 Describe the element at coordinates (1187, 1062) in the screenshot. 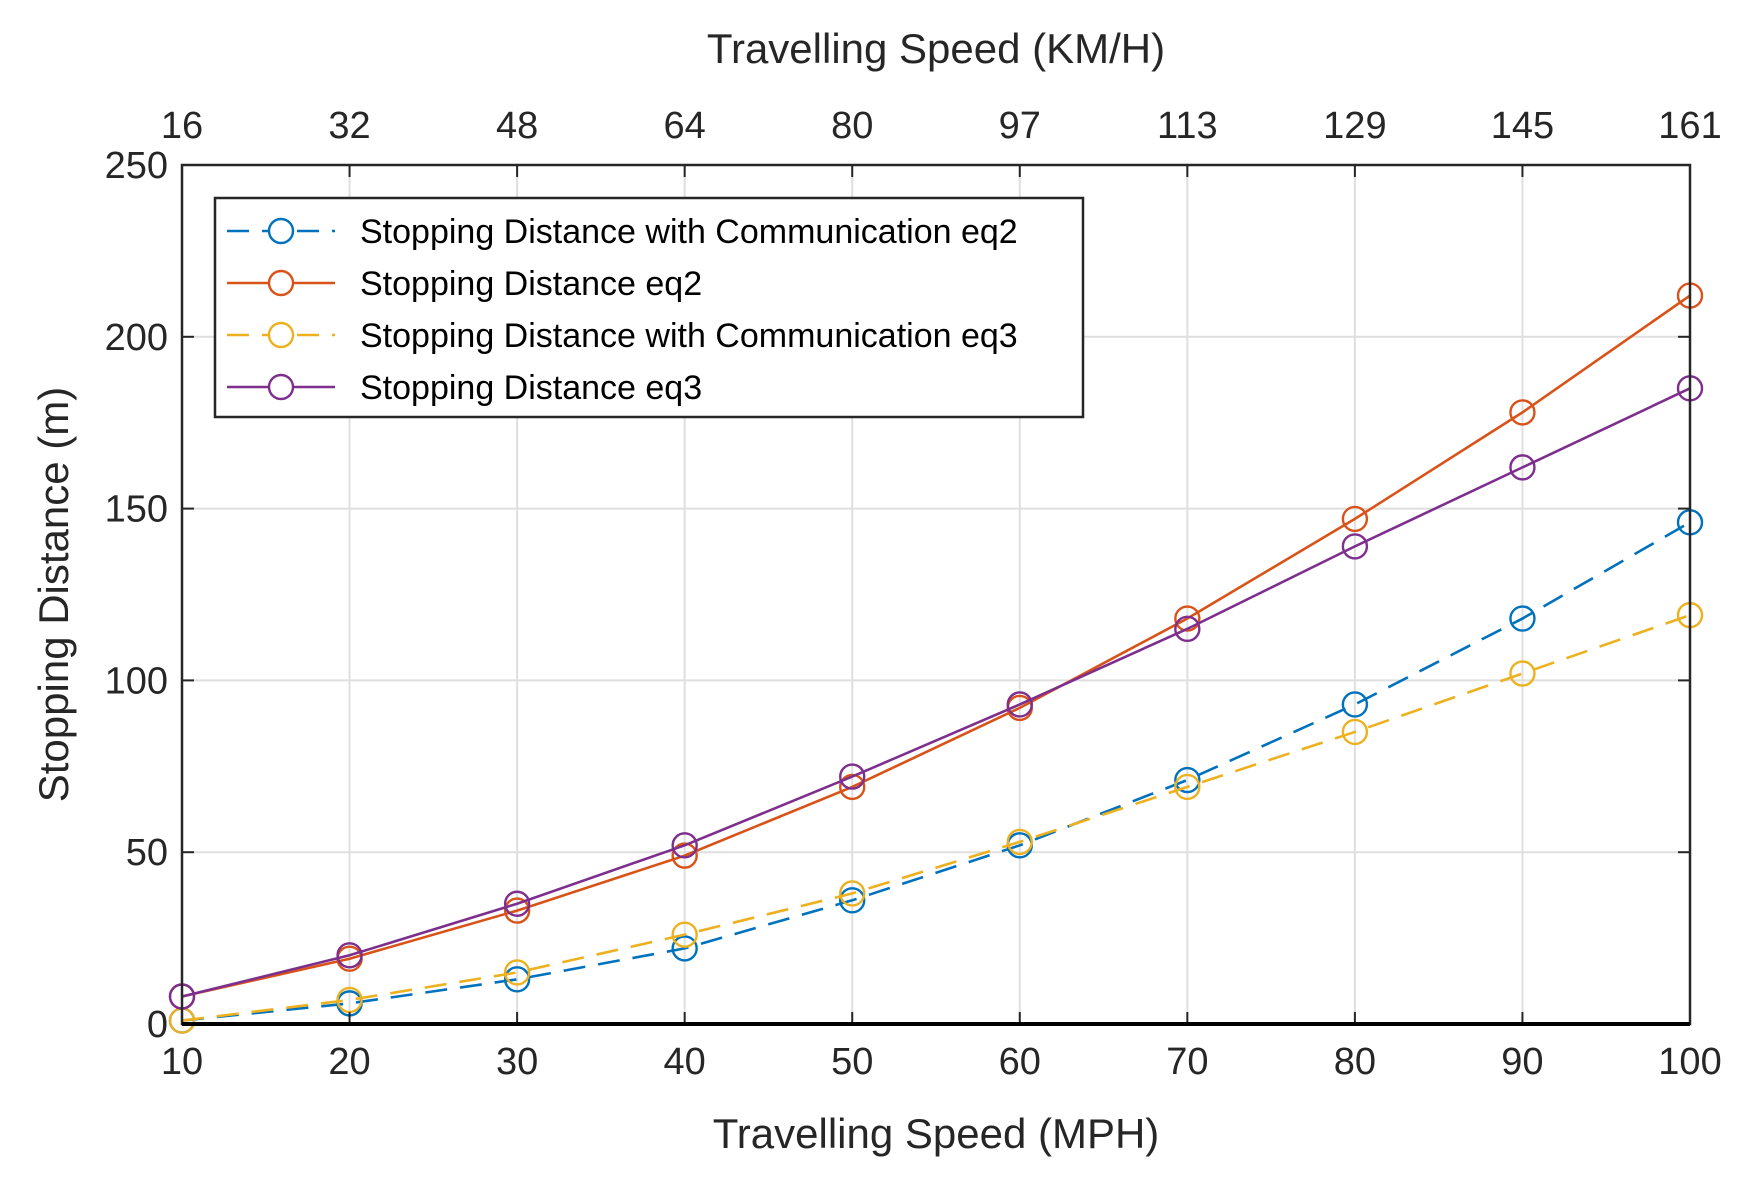

I see `x-tick-label: 70` at that location.